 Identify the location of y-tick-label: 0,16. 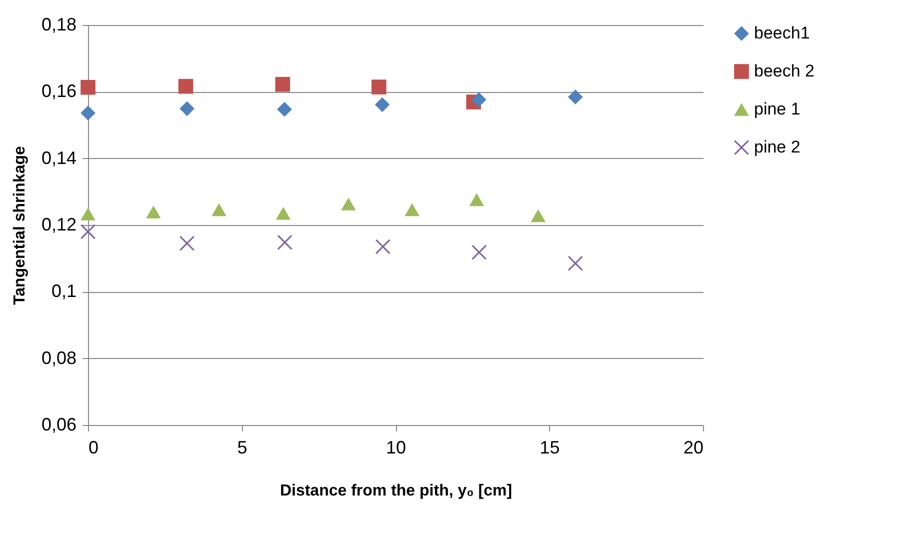
(58, 91).